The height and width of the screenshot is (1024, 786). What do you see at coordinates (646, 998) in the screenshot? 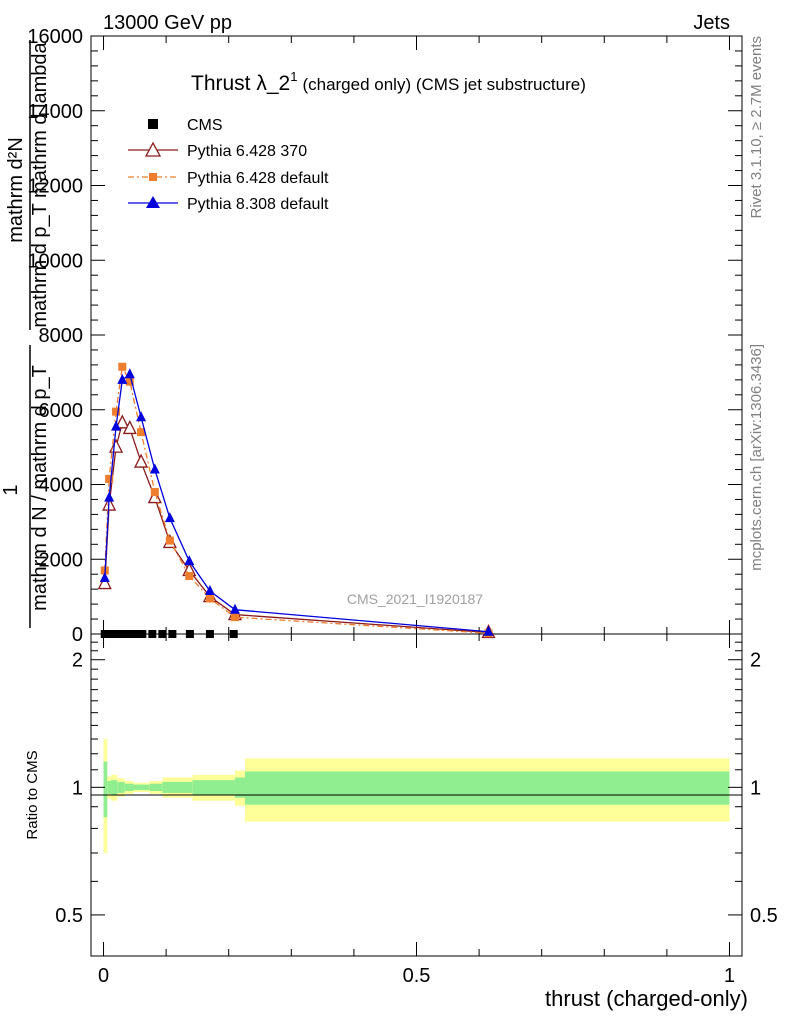
I see `x-axis-label: thrust (charged-only)` at bounding box center [646, 998].